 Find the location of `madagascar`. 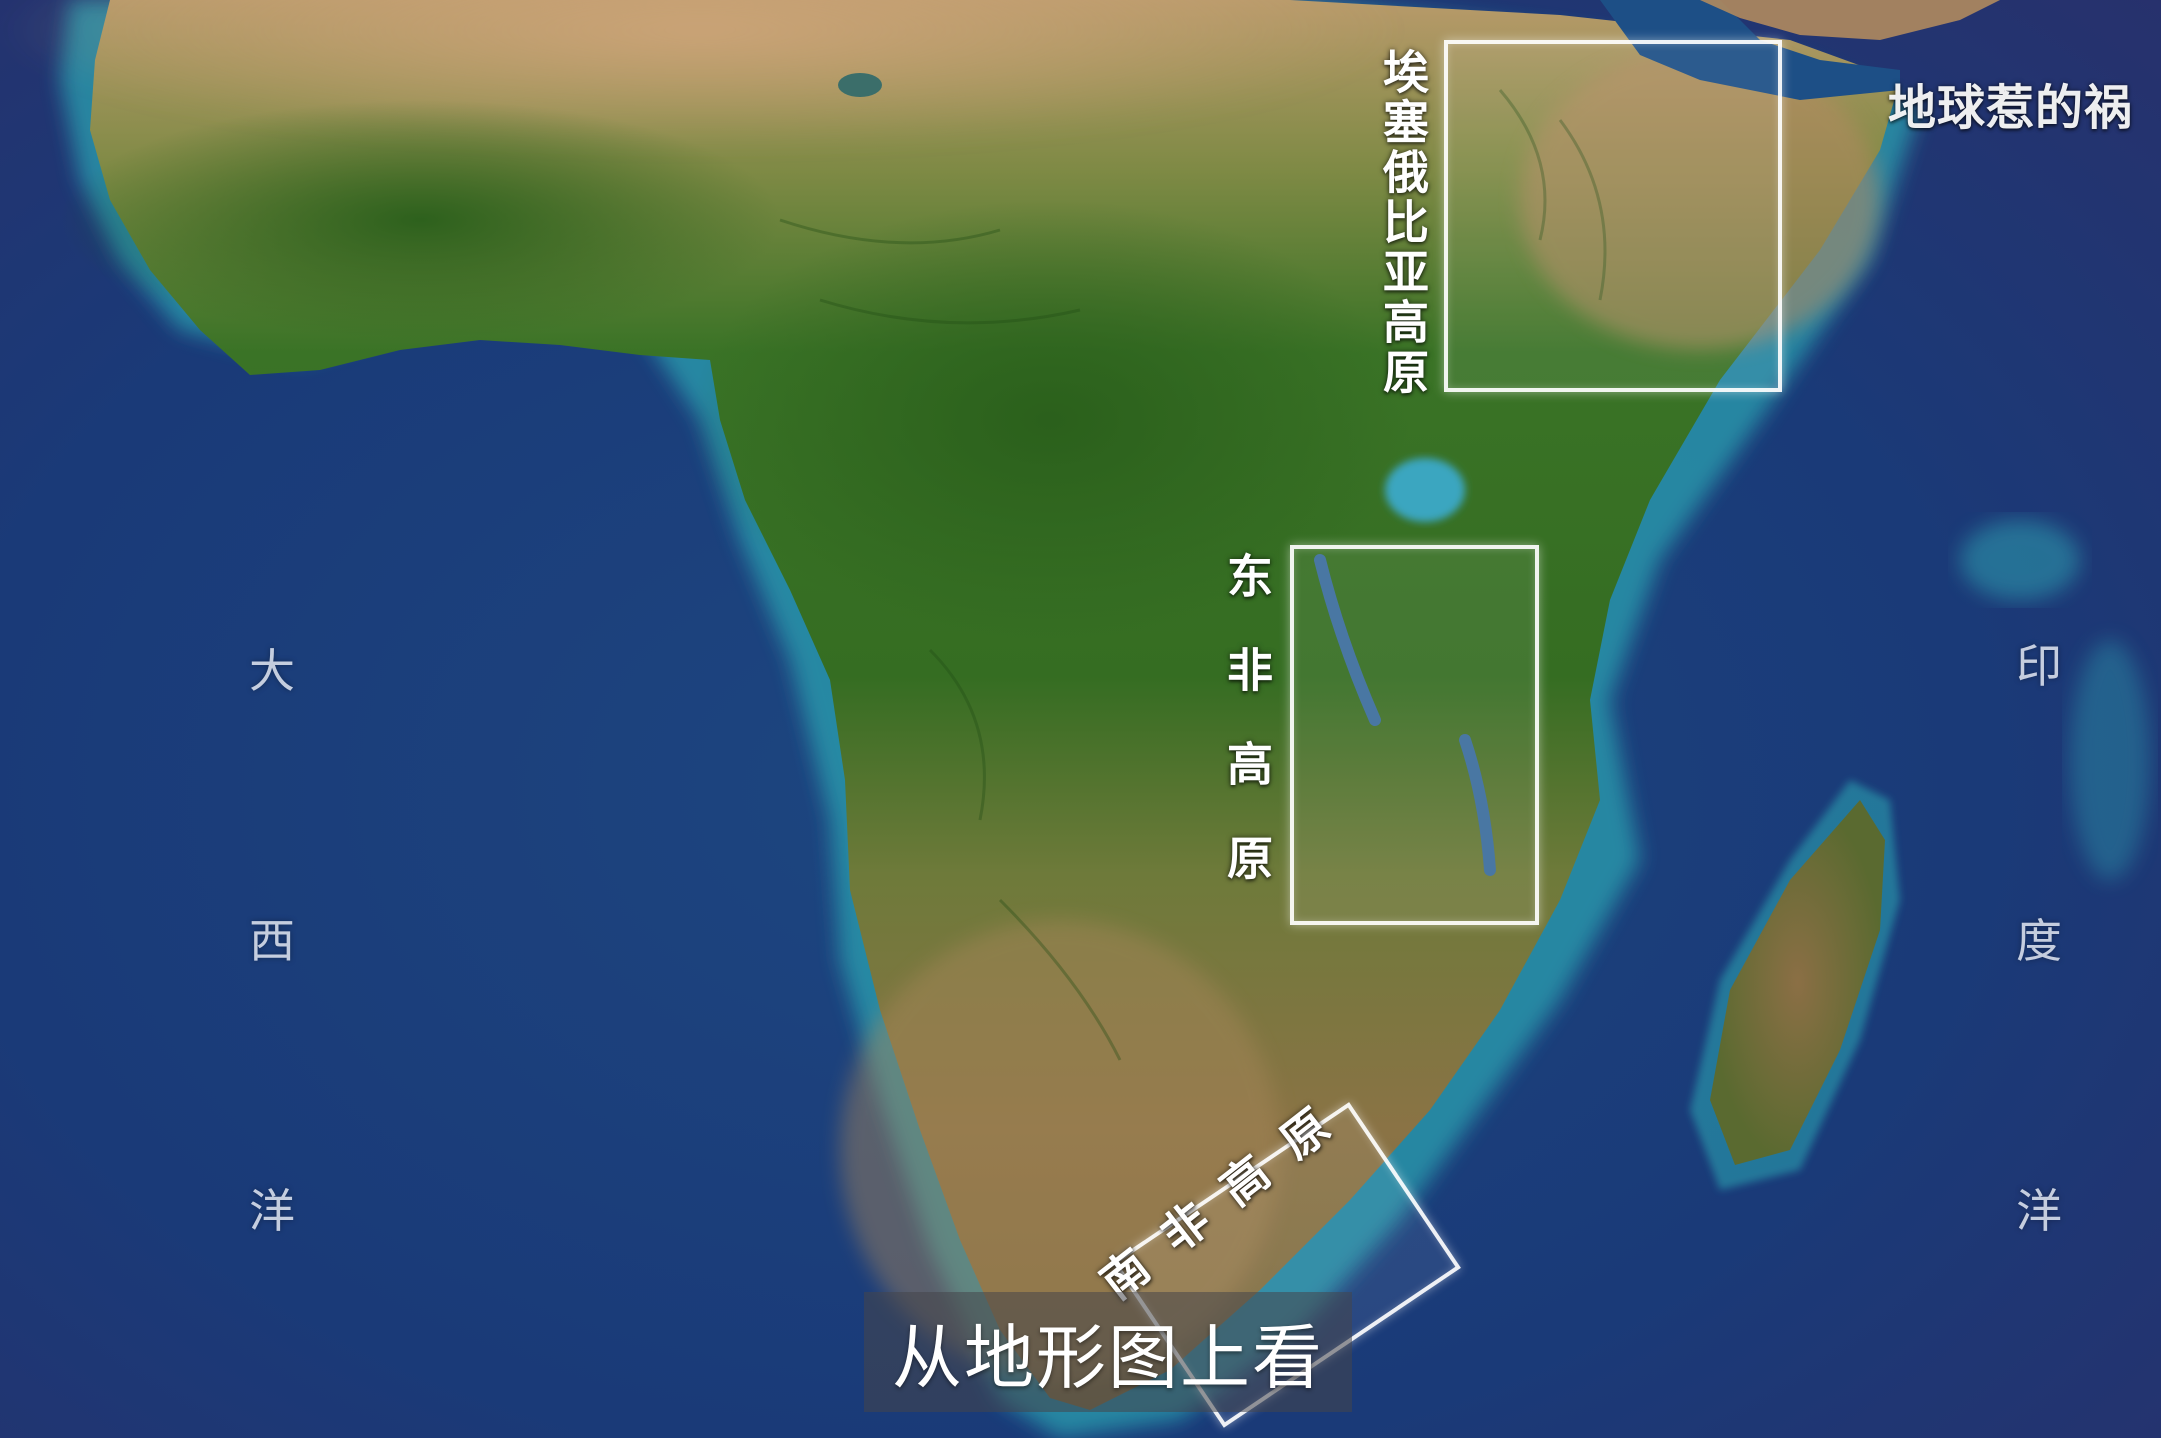

madagascar is located at coordinates (1797, 982).